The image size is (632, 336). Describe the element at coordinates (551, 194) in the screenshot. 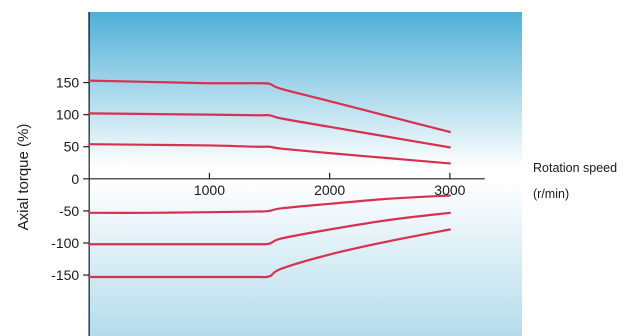

I see `x-axis-unit: (r/min)` at that location.